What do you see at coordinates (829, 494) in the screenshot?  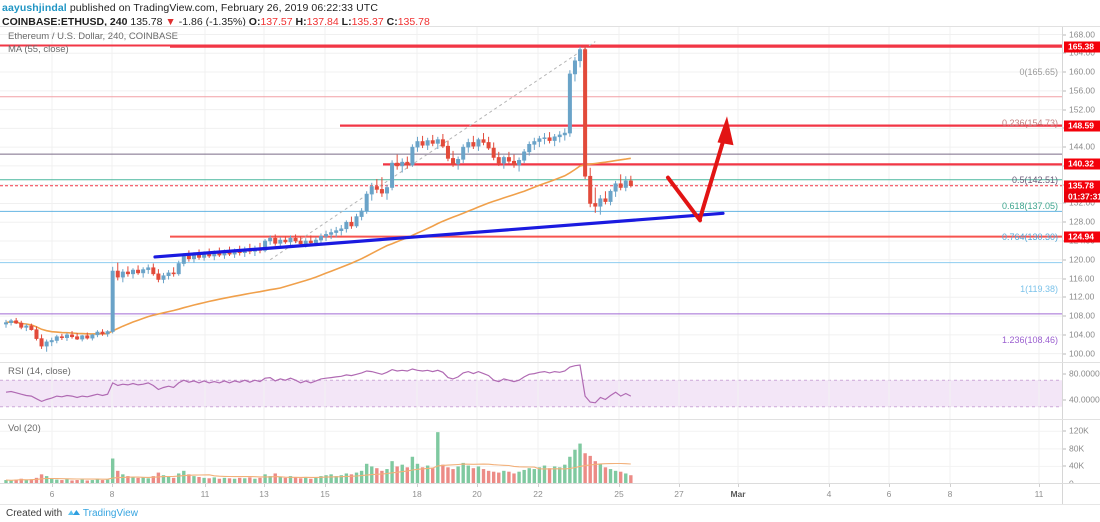 I see `time-axis-label: 4` at bounding box center [829, 494].